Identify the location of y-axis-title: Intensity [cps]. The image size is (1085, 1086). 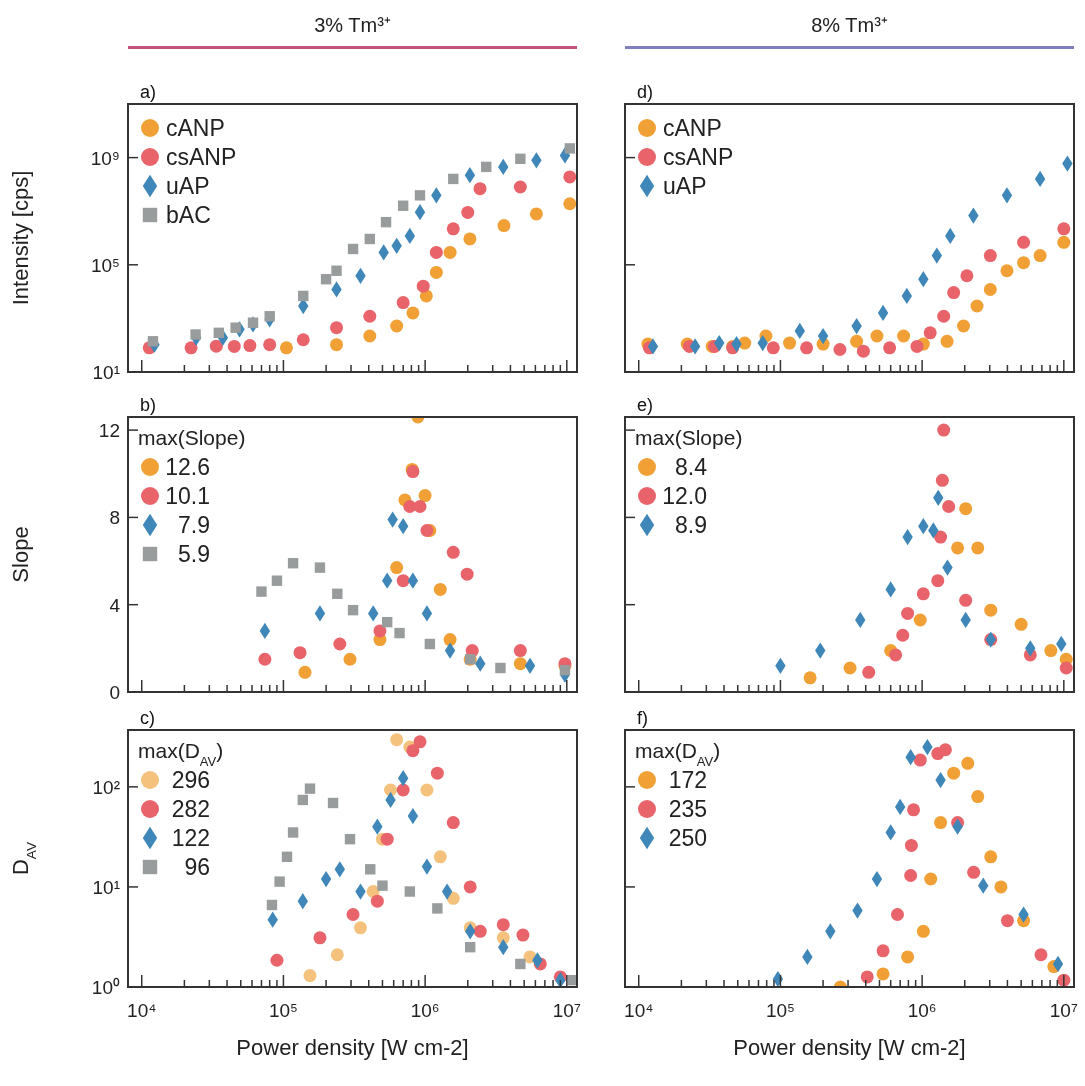
(20, 238).